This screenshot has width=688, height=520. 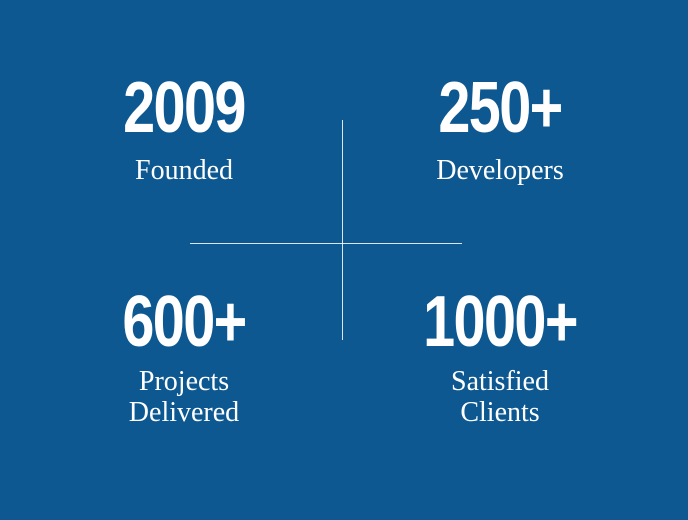 I want to click on stat-clients: 1000+ Satisfied Clients, so click(x=500, y=355).